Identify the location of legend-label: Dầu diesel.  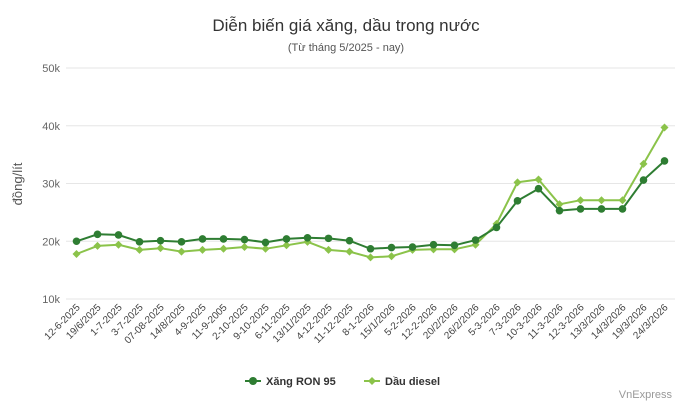
(412, 382).